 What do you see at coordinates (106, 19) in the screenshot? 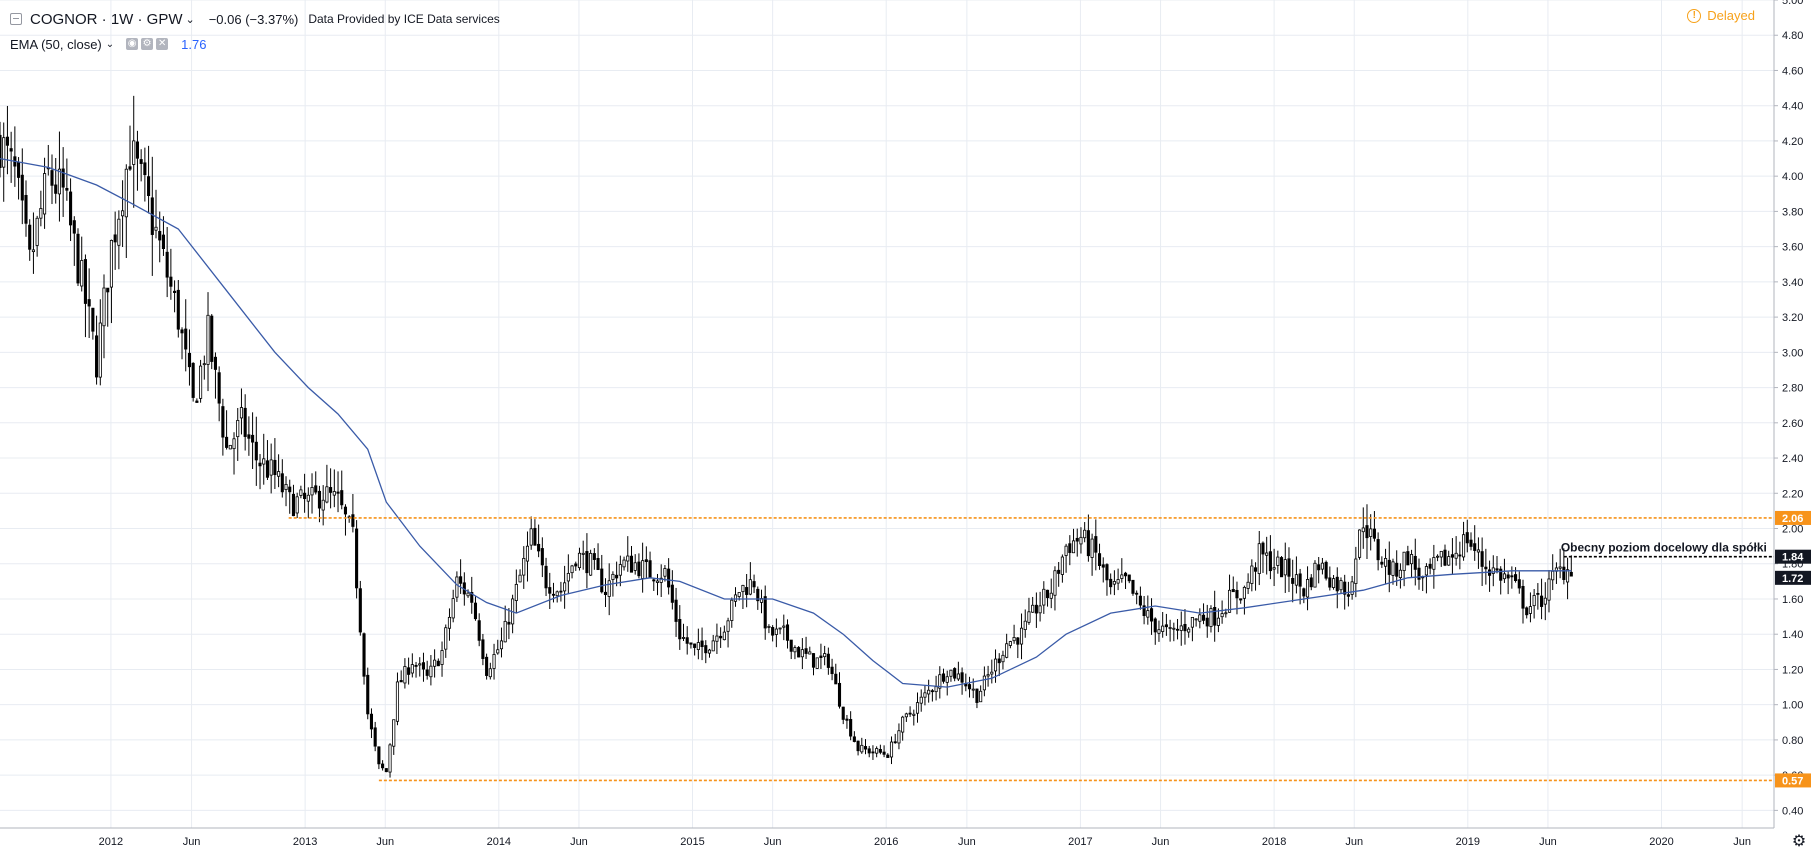
I see `symbol-label: COGNOR · 1W · GPW` at bounding box center [106, 19].